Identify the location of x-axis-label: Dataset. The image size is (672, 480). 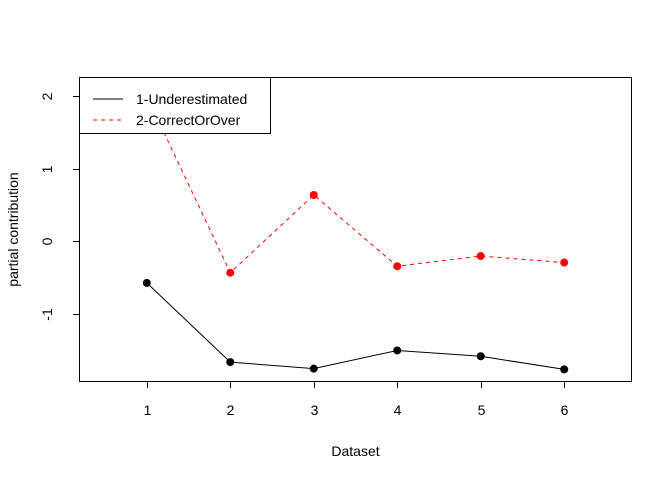
(355, 451).